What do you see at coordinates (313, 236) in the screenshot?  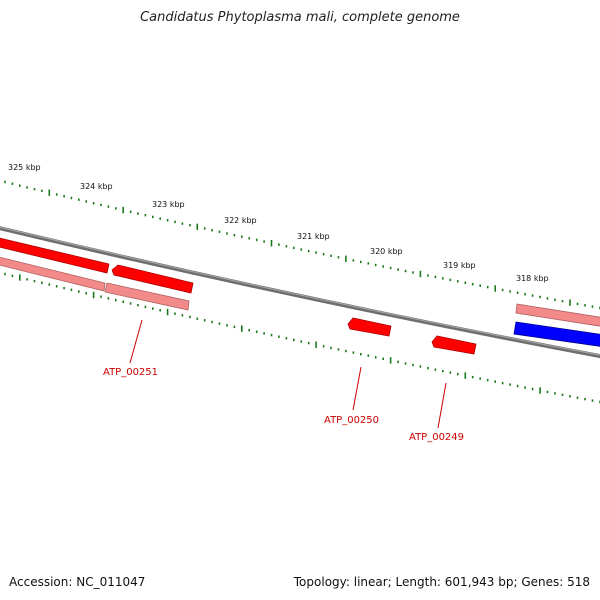 I see `scale-label: 321 kbp` at bounding box center [313, 236].